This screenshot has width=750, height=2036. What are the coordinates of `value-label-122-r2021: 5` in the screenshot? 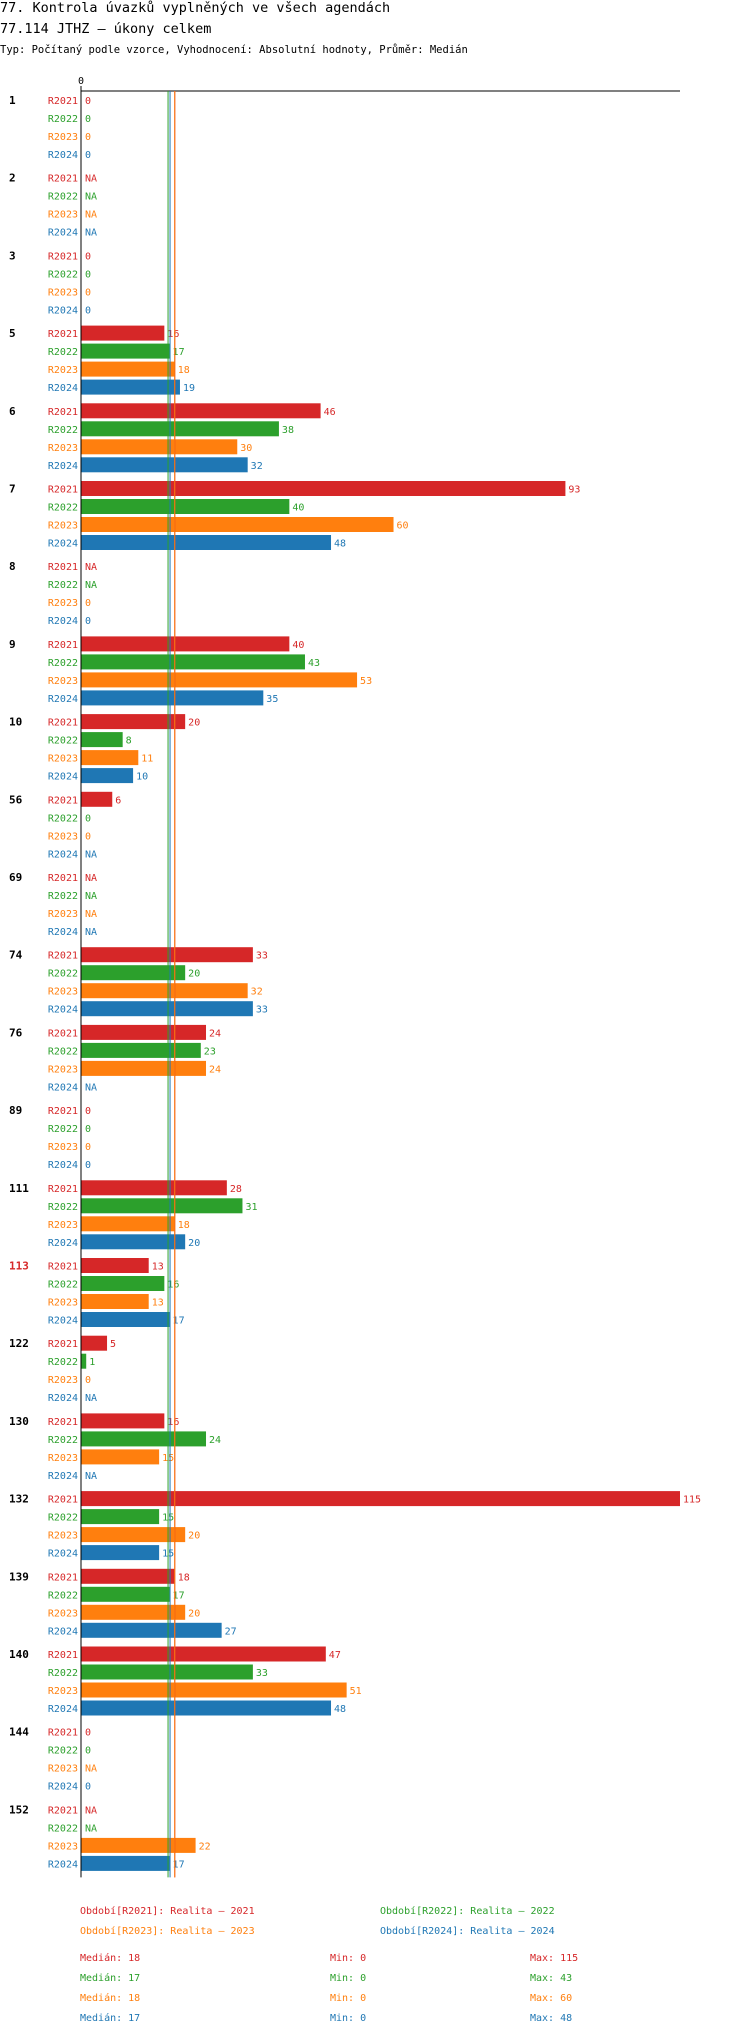 It's located at (113, 1344).